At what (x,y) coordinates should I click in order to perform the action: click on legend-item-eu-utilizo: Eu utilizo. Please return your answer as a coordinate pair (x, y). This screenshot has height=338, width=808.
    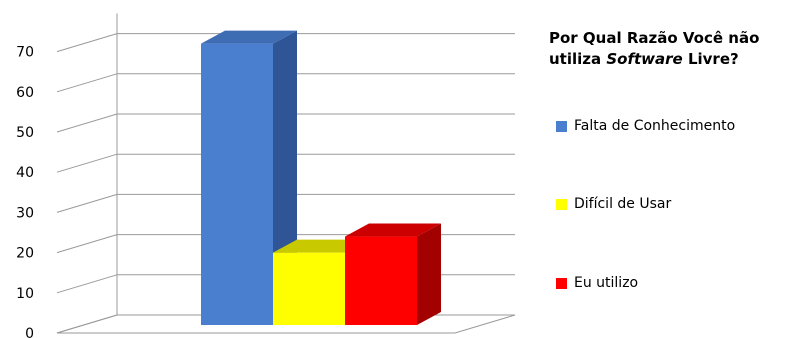
    Looking at the image, I should click on (597, 283).